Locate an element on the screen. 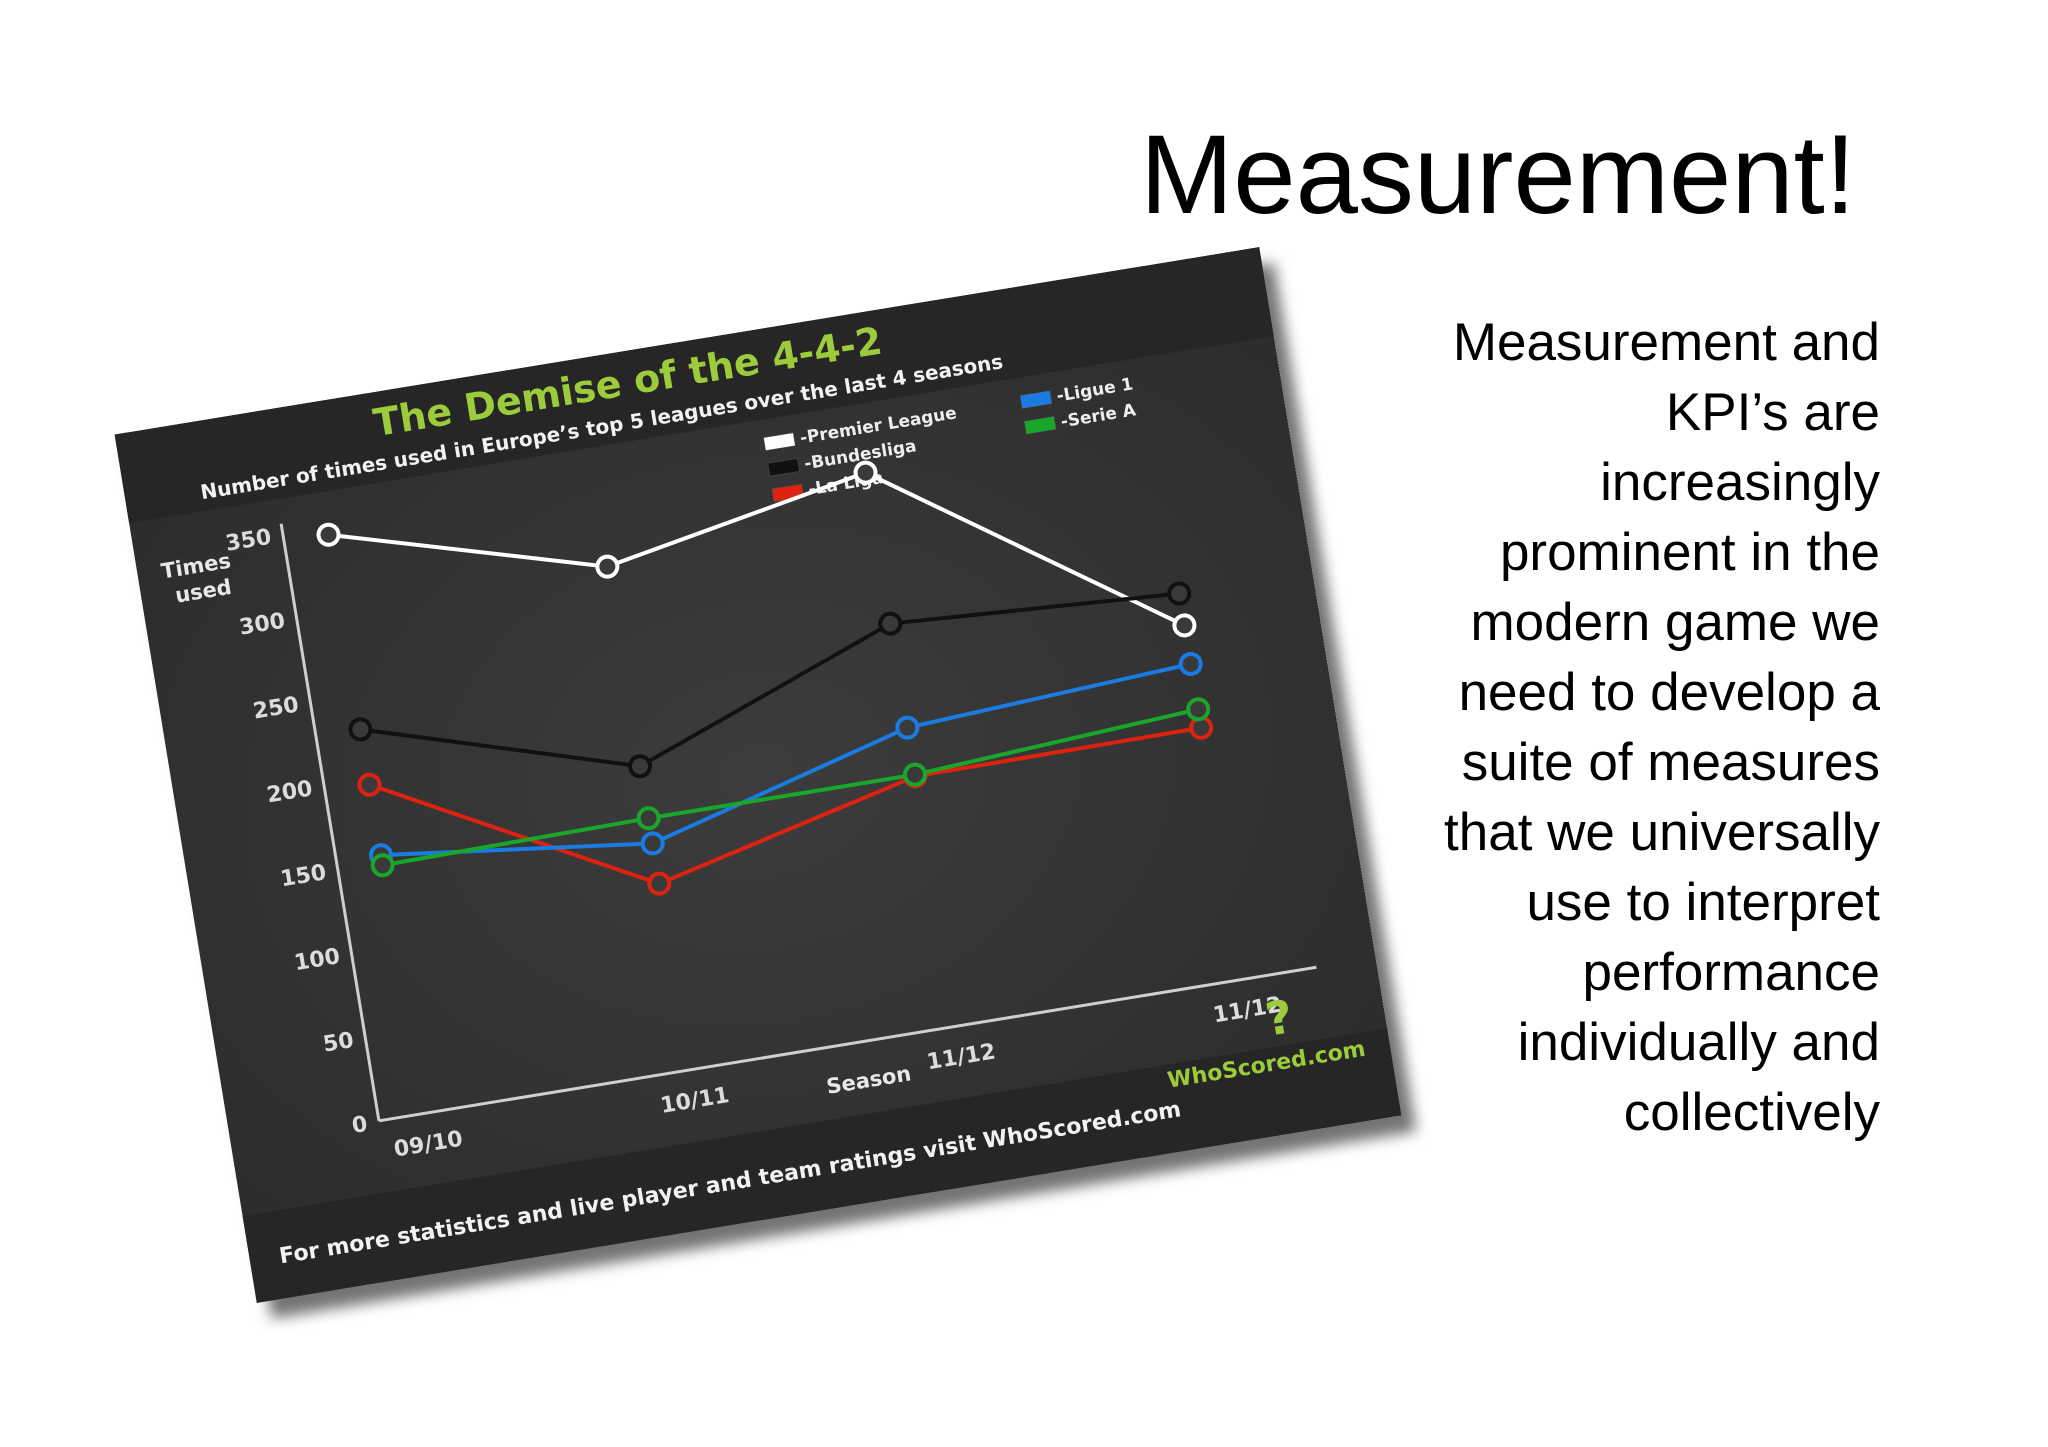 This screenshot has height=1447, width=2048. slide-body-line: individually and is located at coordinates (1698, 1042).